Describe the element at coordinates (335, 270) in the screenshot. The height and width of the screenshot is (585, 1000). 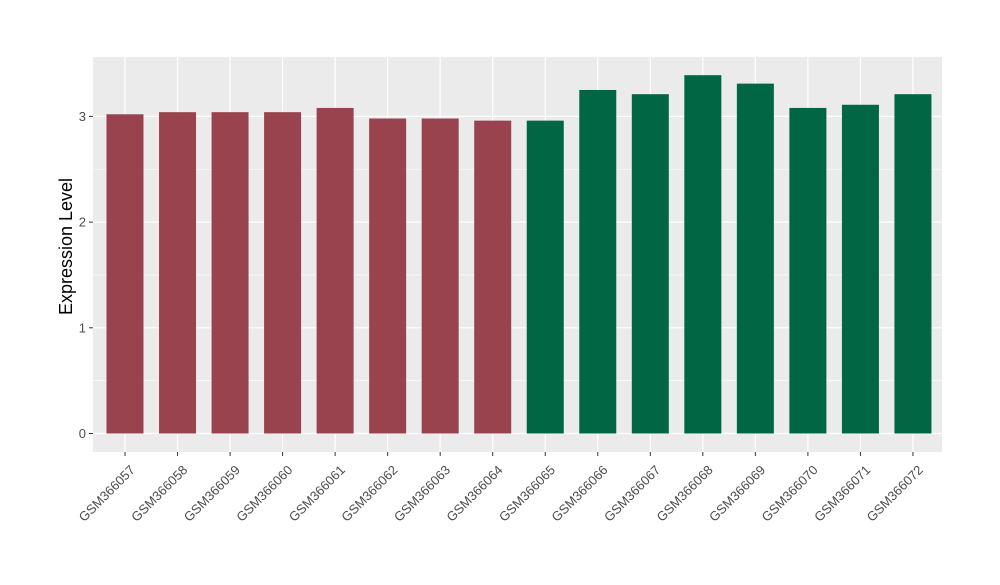
I see `bar-GSM366061` at that location.